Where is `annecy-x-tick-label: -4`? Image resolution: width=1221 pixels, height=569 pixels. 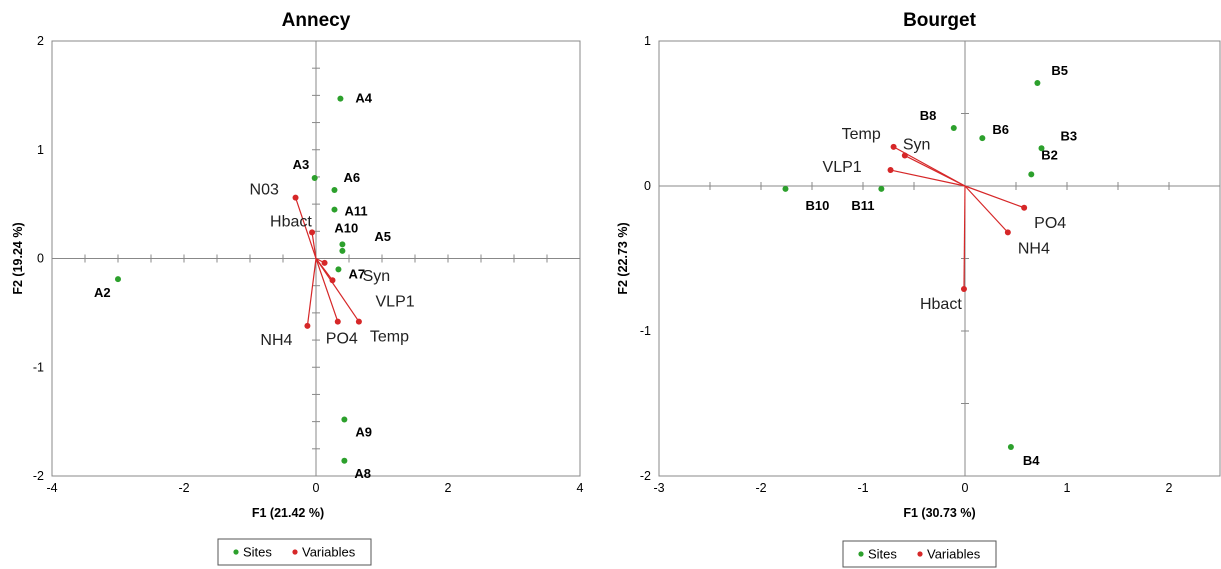 annecy-x-tick-label: -4 is located at coordinates (51, 488).